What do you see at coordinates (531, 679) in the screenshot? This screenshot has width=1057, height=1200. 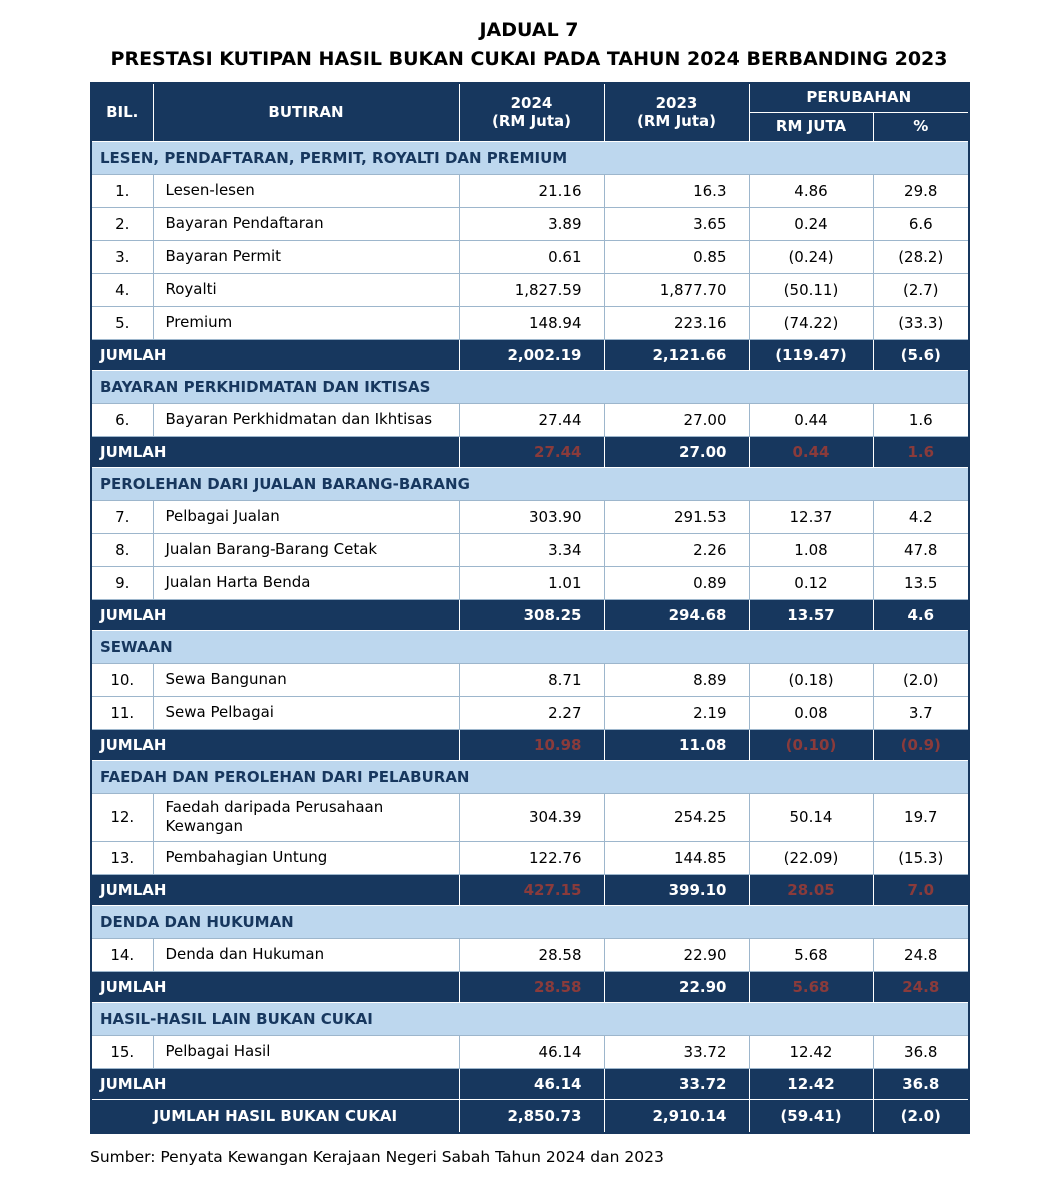 I see `cell-2024: 8.71` at bounding box center [531, 679].